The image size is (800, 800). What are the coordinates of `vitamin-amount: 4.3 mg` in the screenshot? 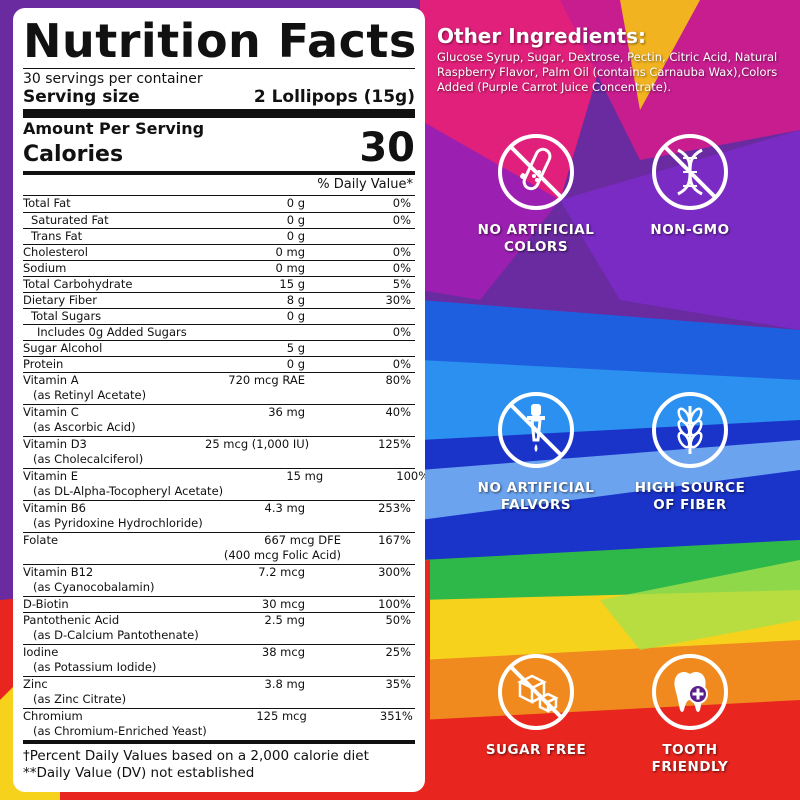 It's located at (284, 508).